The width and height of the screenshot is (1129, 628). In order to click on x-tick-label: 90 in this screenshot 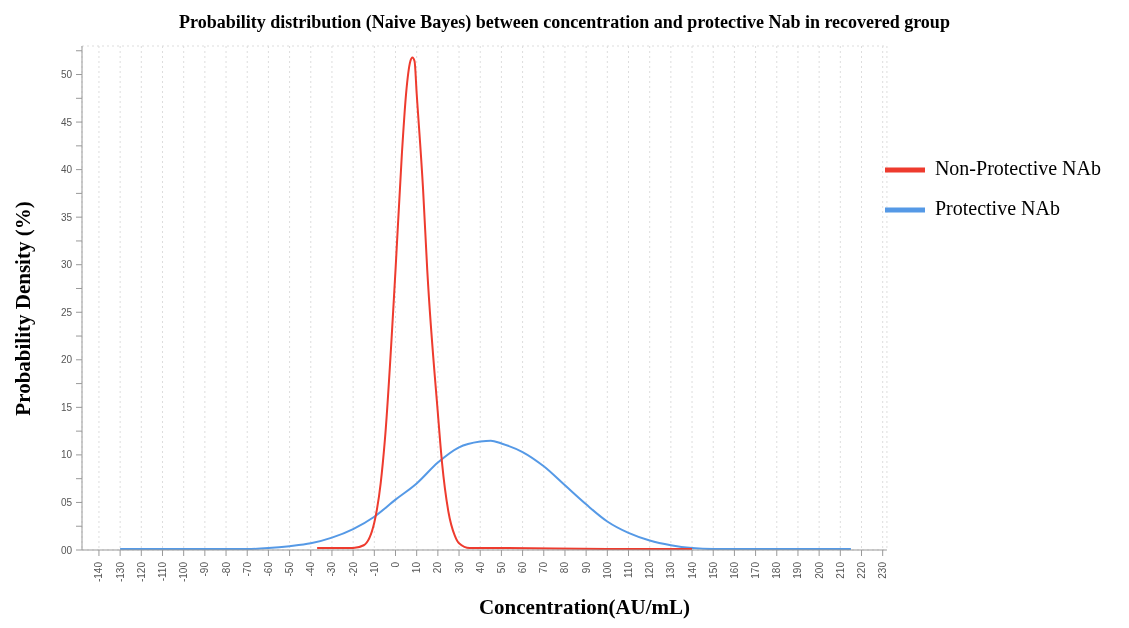, I will do `click(586, 567)`.